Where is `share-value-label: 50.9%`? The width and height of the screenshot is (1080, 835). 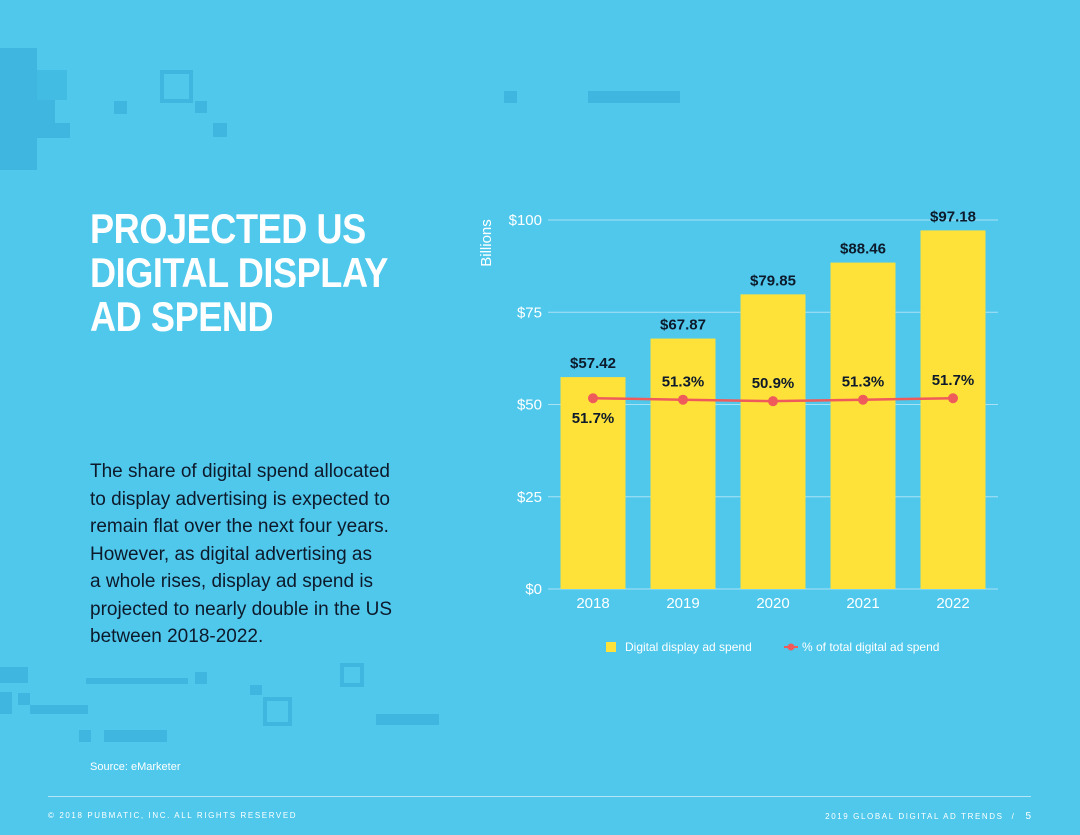
share-value-label: 50.9% is located at coordinates (773, 383).